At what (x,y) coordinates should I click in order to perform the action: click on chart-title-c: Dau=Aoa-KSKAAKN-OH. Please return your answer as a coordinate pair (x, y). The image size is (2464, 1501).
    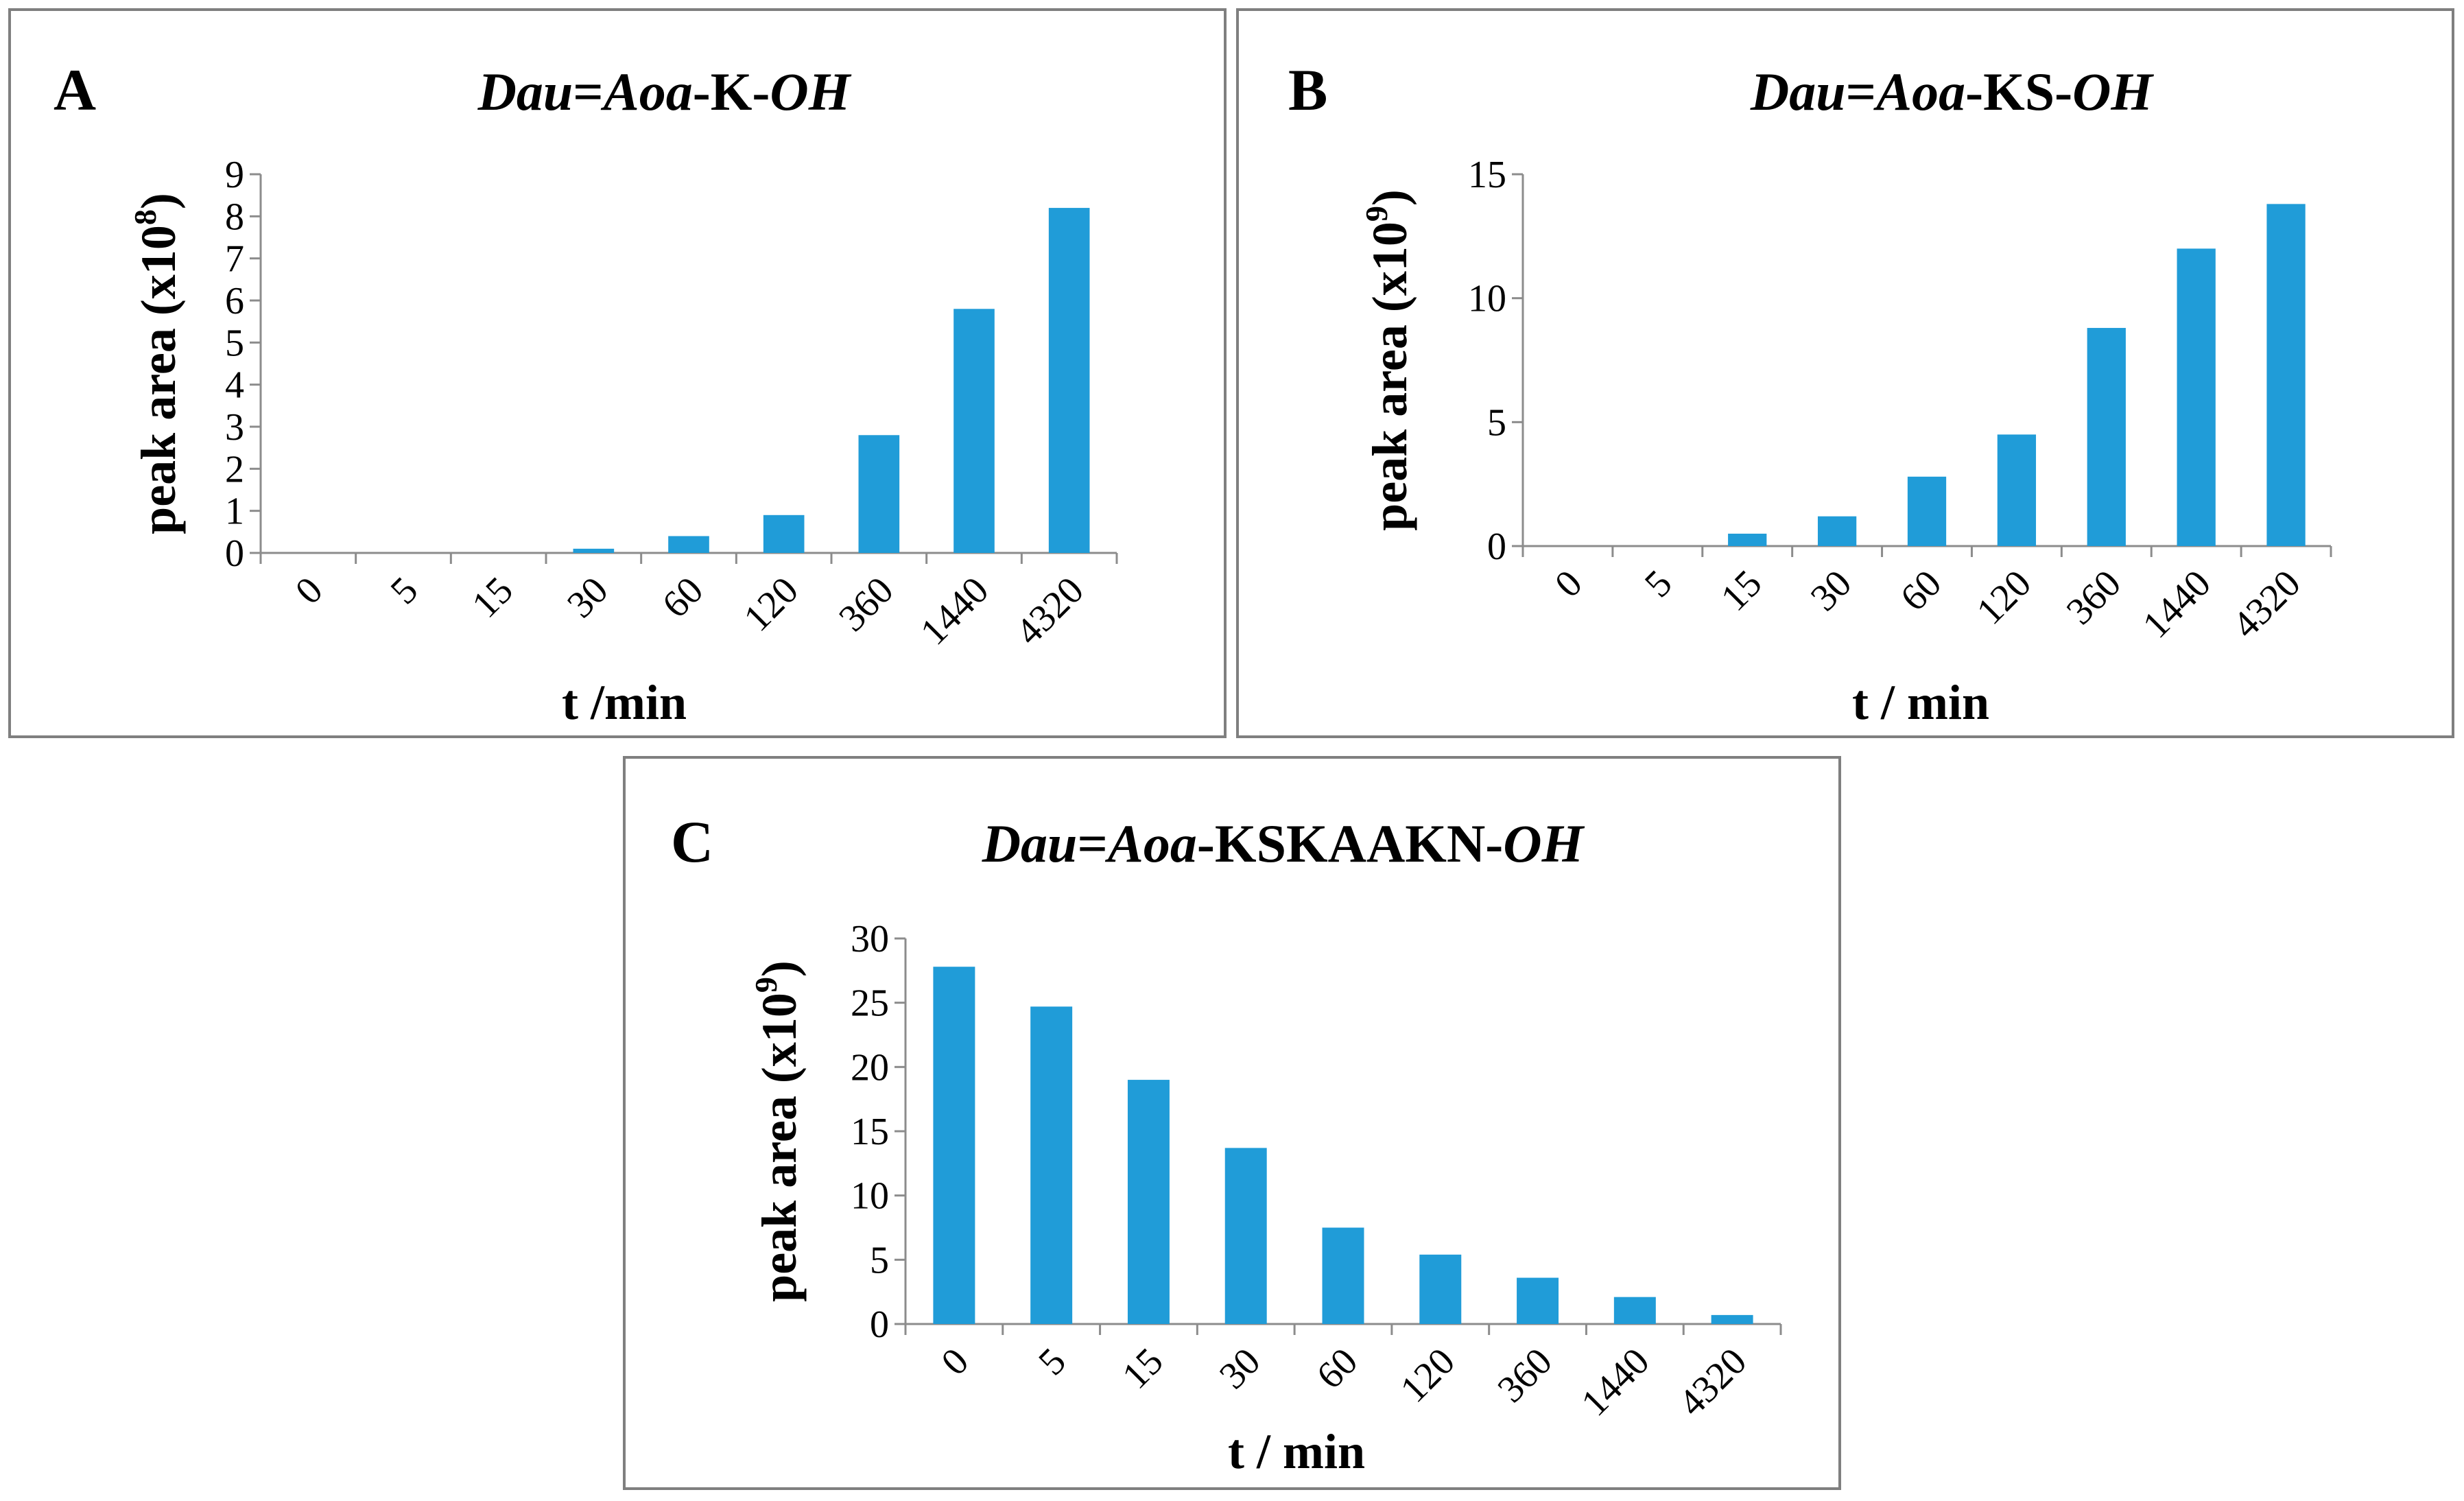
    Looking at the image, I should click on (1284, 843).